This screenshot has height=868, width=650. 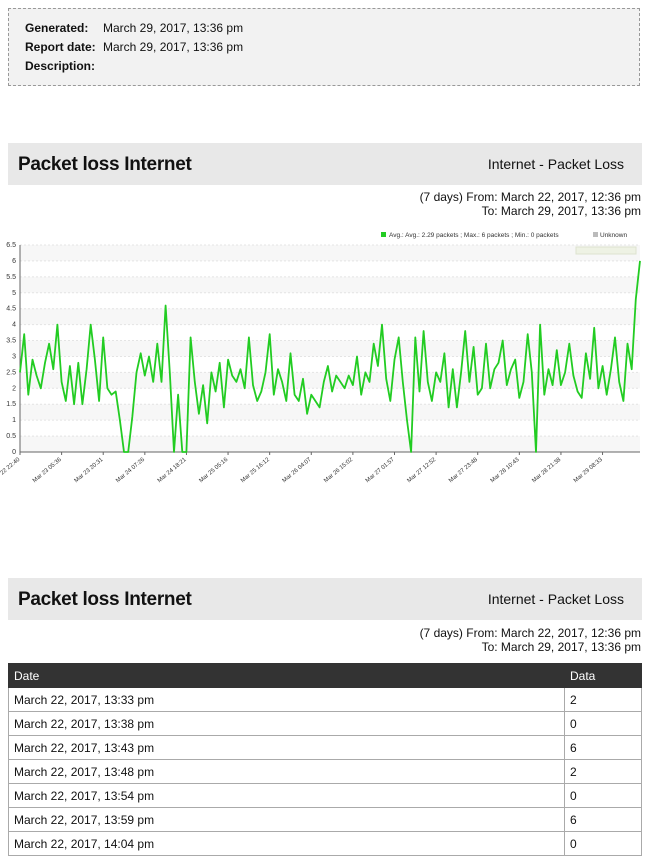 I want to click on y-tick-label: 3.5, so click(x=11, y=341).